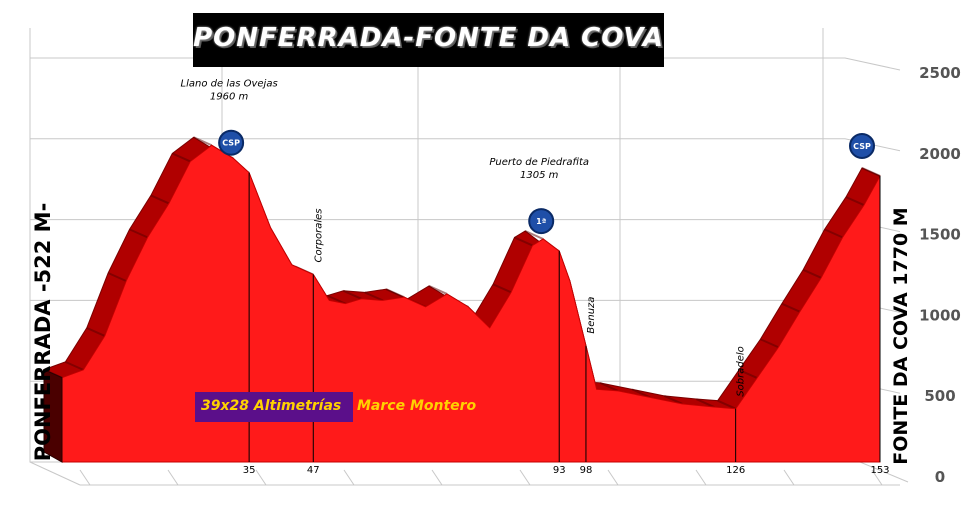 This screenshot has height=506, width=978. I want to click on y-tick-0: 0, so click(940, 477).